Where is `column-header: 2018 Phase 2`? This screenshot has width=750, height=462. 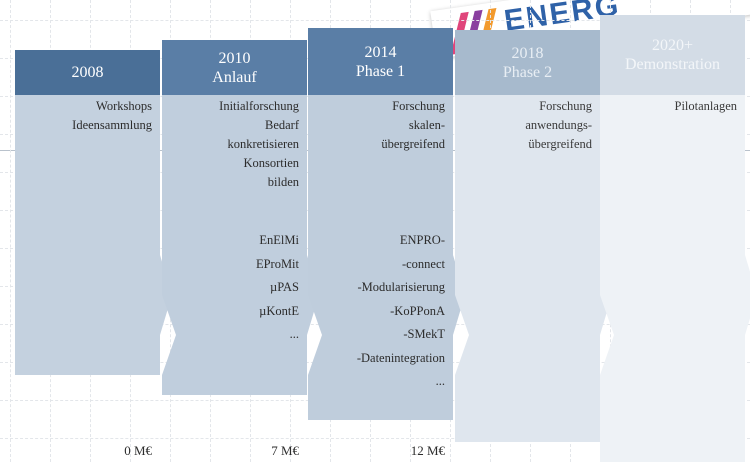 column-header: 2018 Phase 2 is located at coordinates (527, 62).